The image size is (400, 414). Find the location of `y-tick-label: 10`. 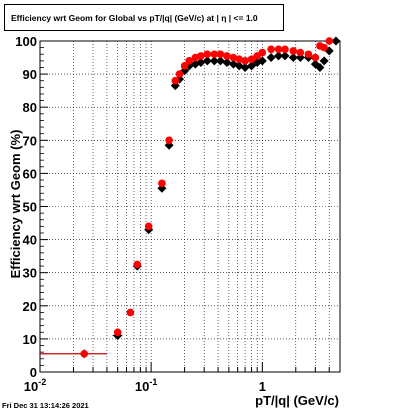

y-tick-label: 10 is located at coordinates (30, 339).